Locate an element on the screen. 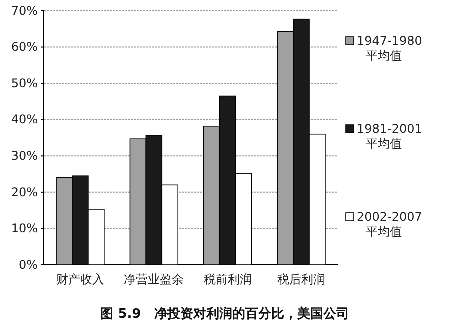 The width and height of the screenshot is (450, 330). y-tick-label: 30% is located at coordinates (24, 155).